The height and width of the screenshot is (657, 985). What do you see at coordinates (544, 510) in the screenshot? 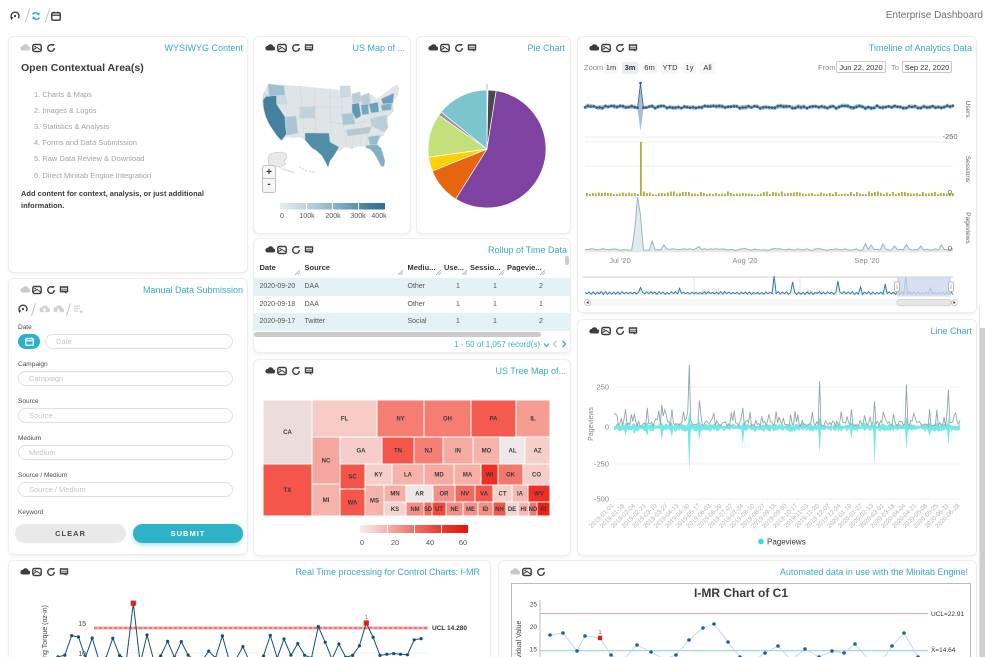
I see `svg-text: RI` at bounding box center [544, 510].